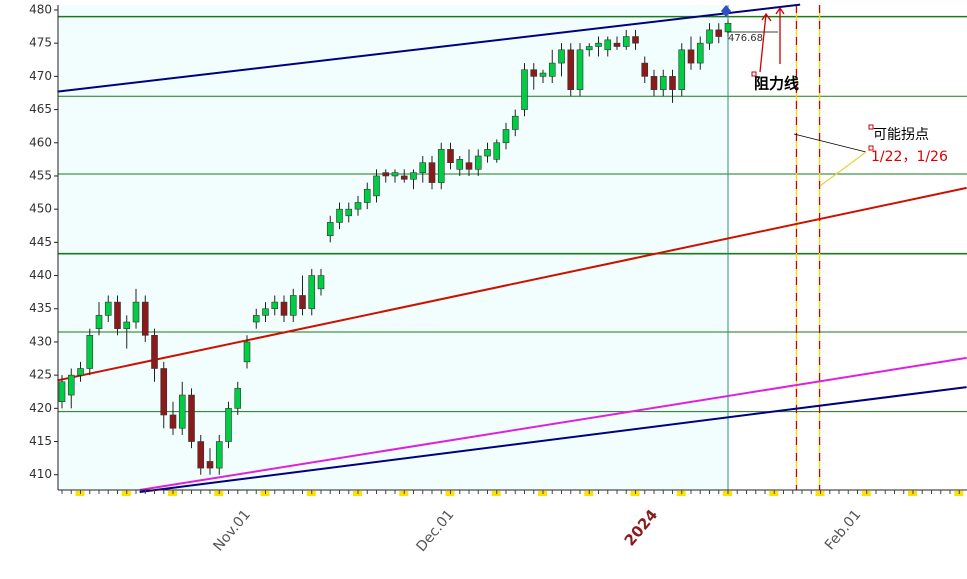 The width and height of the screenshot is (967, 579). What do you see at coordinates (40, 9) in the screenshot?
I see `y-tick-label: 480` at bounding box center [40, 9].